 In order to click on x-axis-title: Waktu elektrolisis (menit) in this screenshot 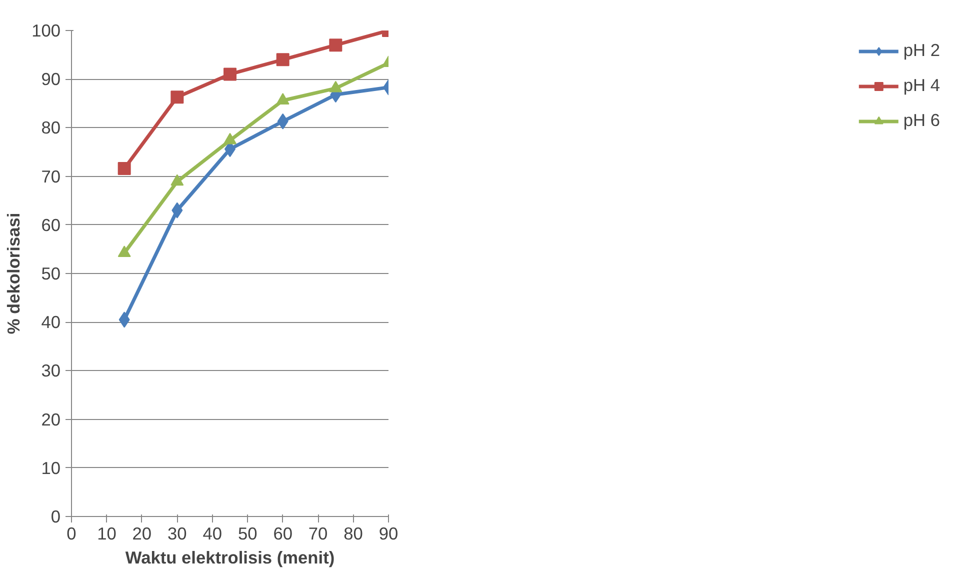, I will do `click(230, 558)`.